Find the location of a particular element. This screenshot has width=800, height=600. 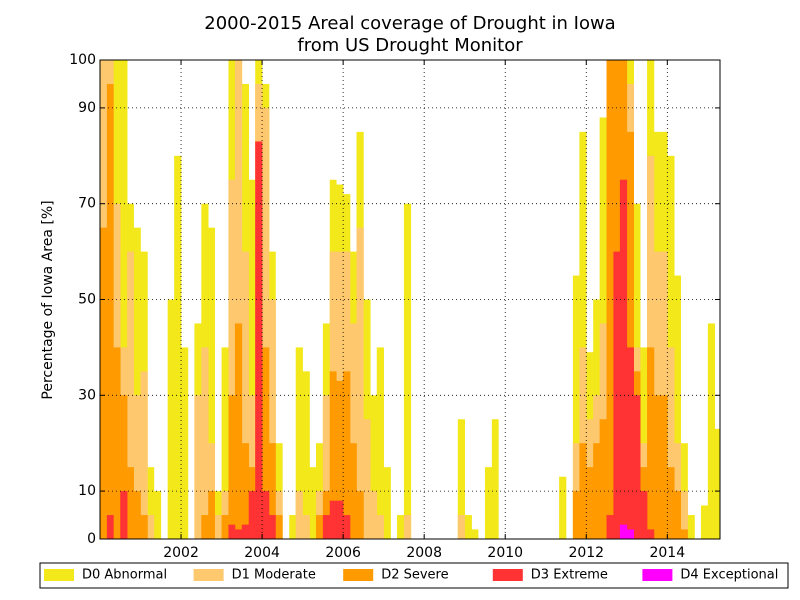

y-tick-label: 50 is located at coordinates (87, 300).